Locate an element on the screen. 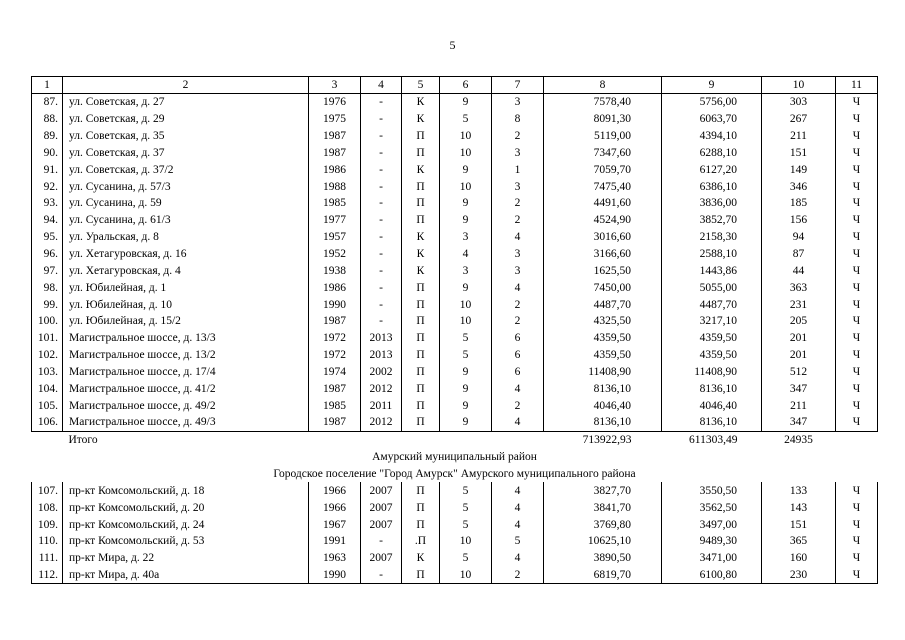  table-cell: ул. Хетагуровская, д. 16 is located at coordinates (185, 254).